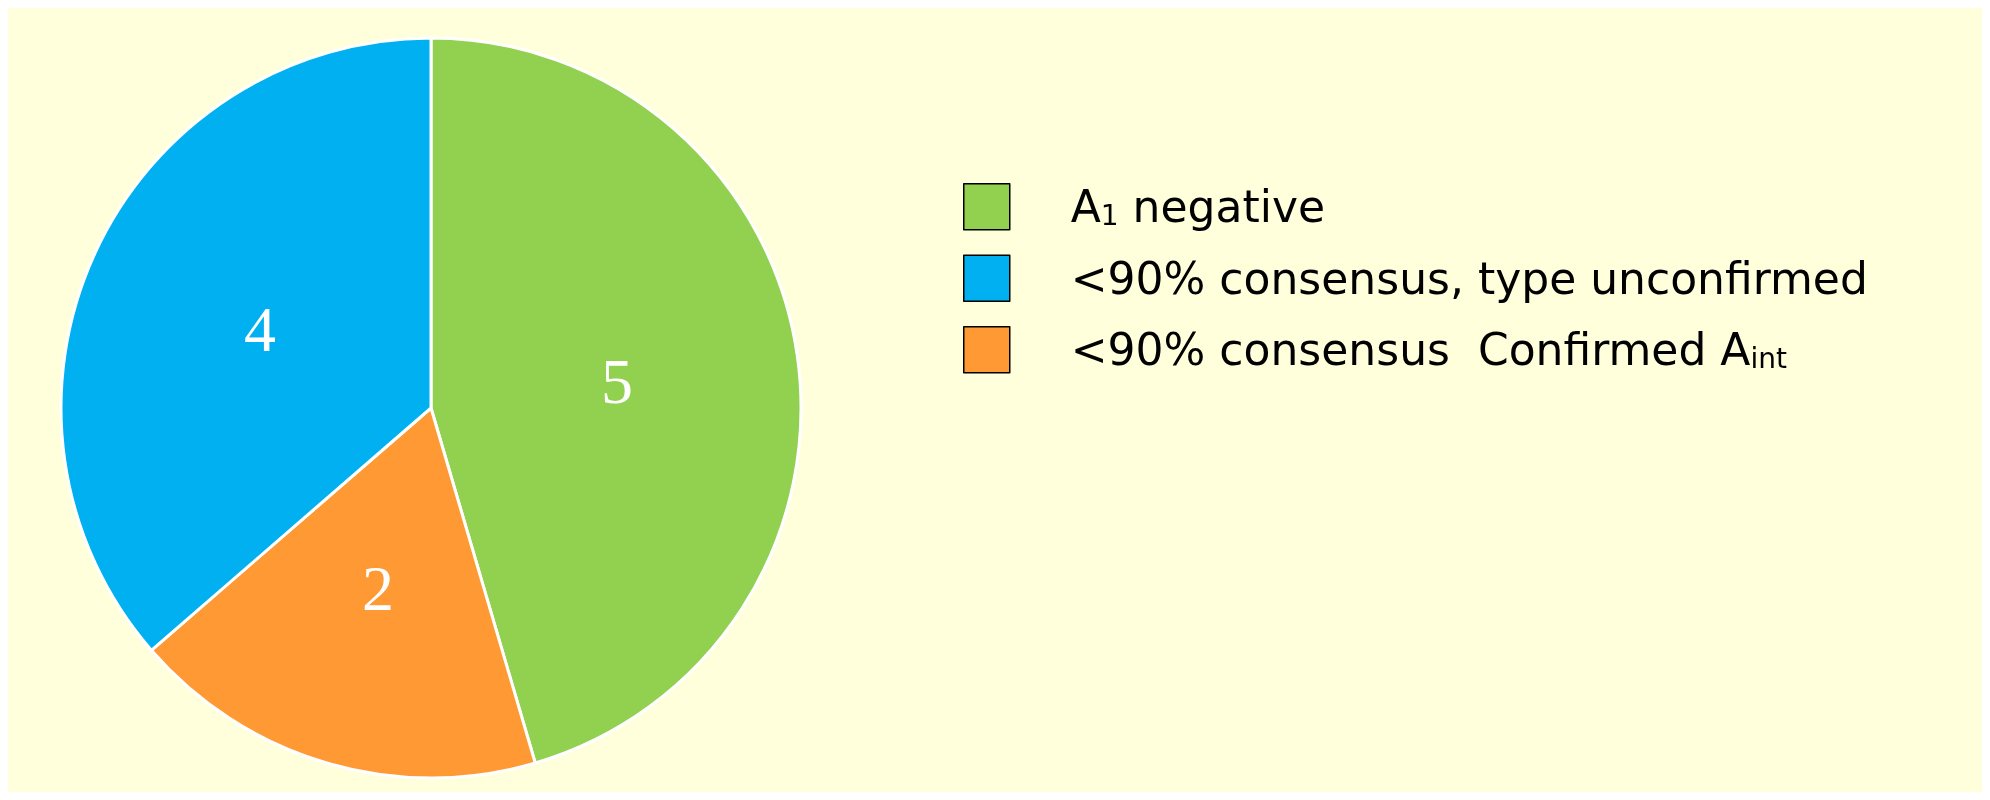 Image resolution: width=1990 pixels, height=800 pixels. I want to click on legend-label: <90% consensus, type unconfirmed, so click(1441, 278).